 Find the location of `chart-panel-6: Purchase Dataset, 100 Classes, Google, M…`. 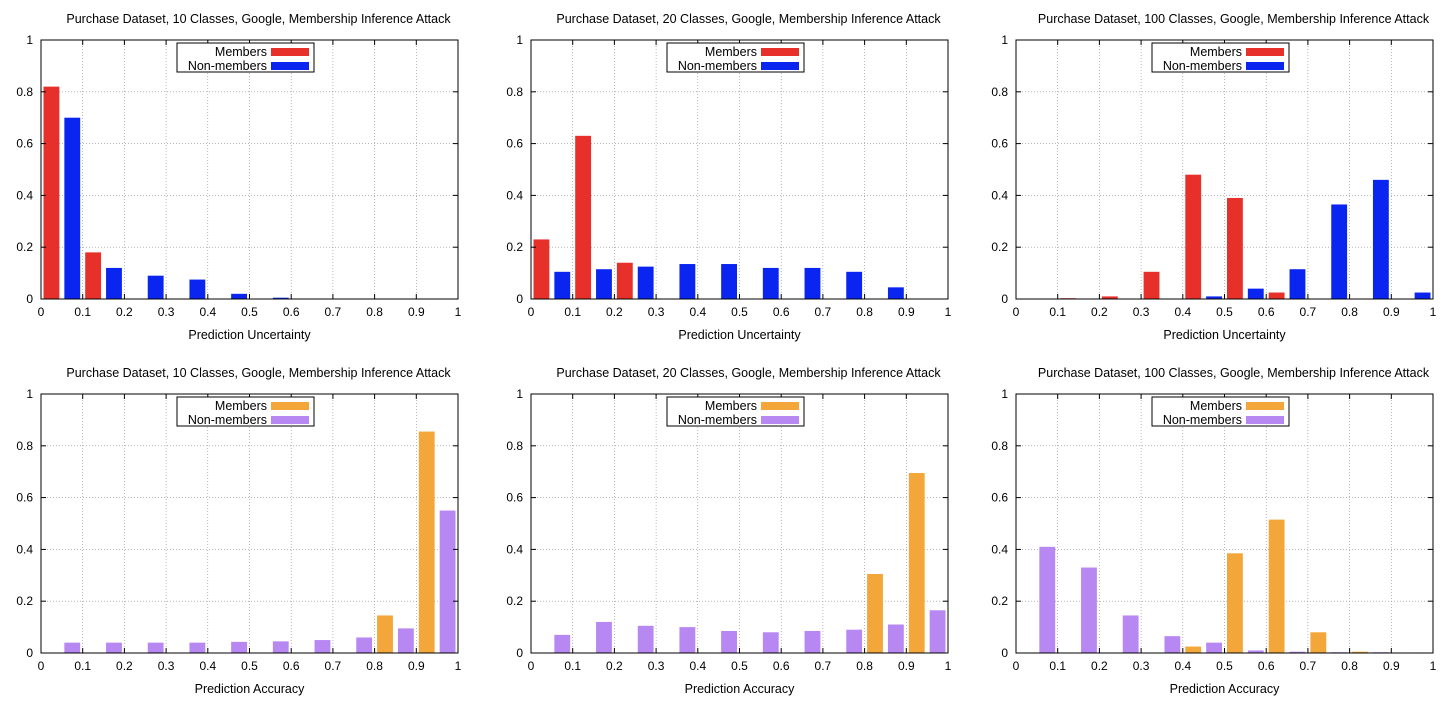

chart-panel-6: Purchase Dataset, 100 Classes, Google, M… is located at coordinates (1214, 531).